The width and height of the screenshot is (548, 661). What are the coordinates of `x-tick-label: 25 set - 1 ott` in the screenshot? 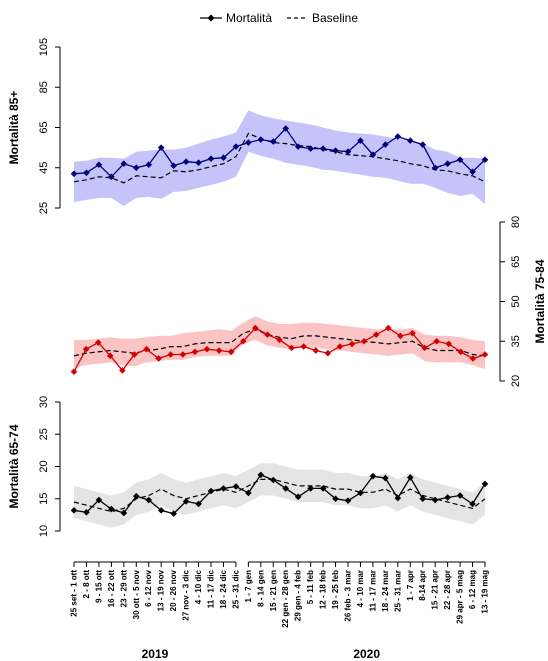 It's located at (74, 593).